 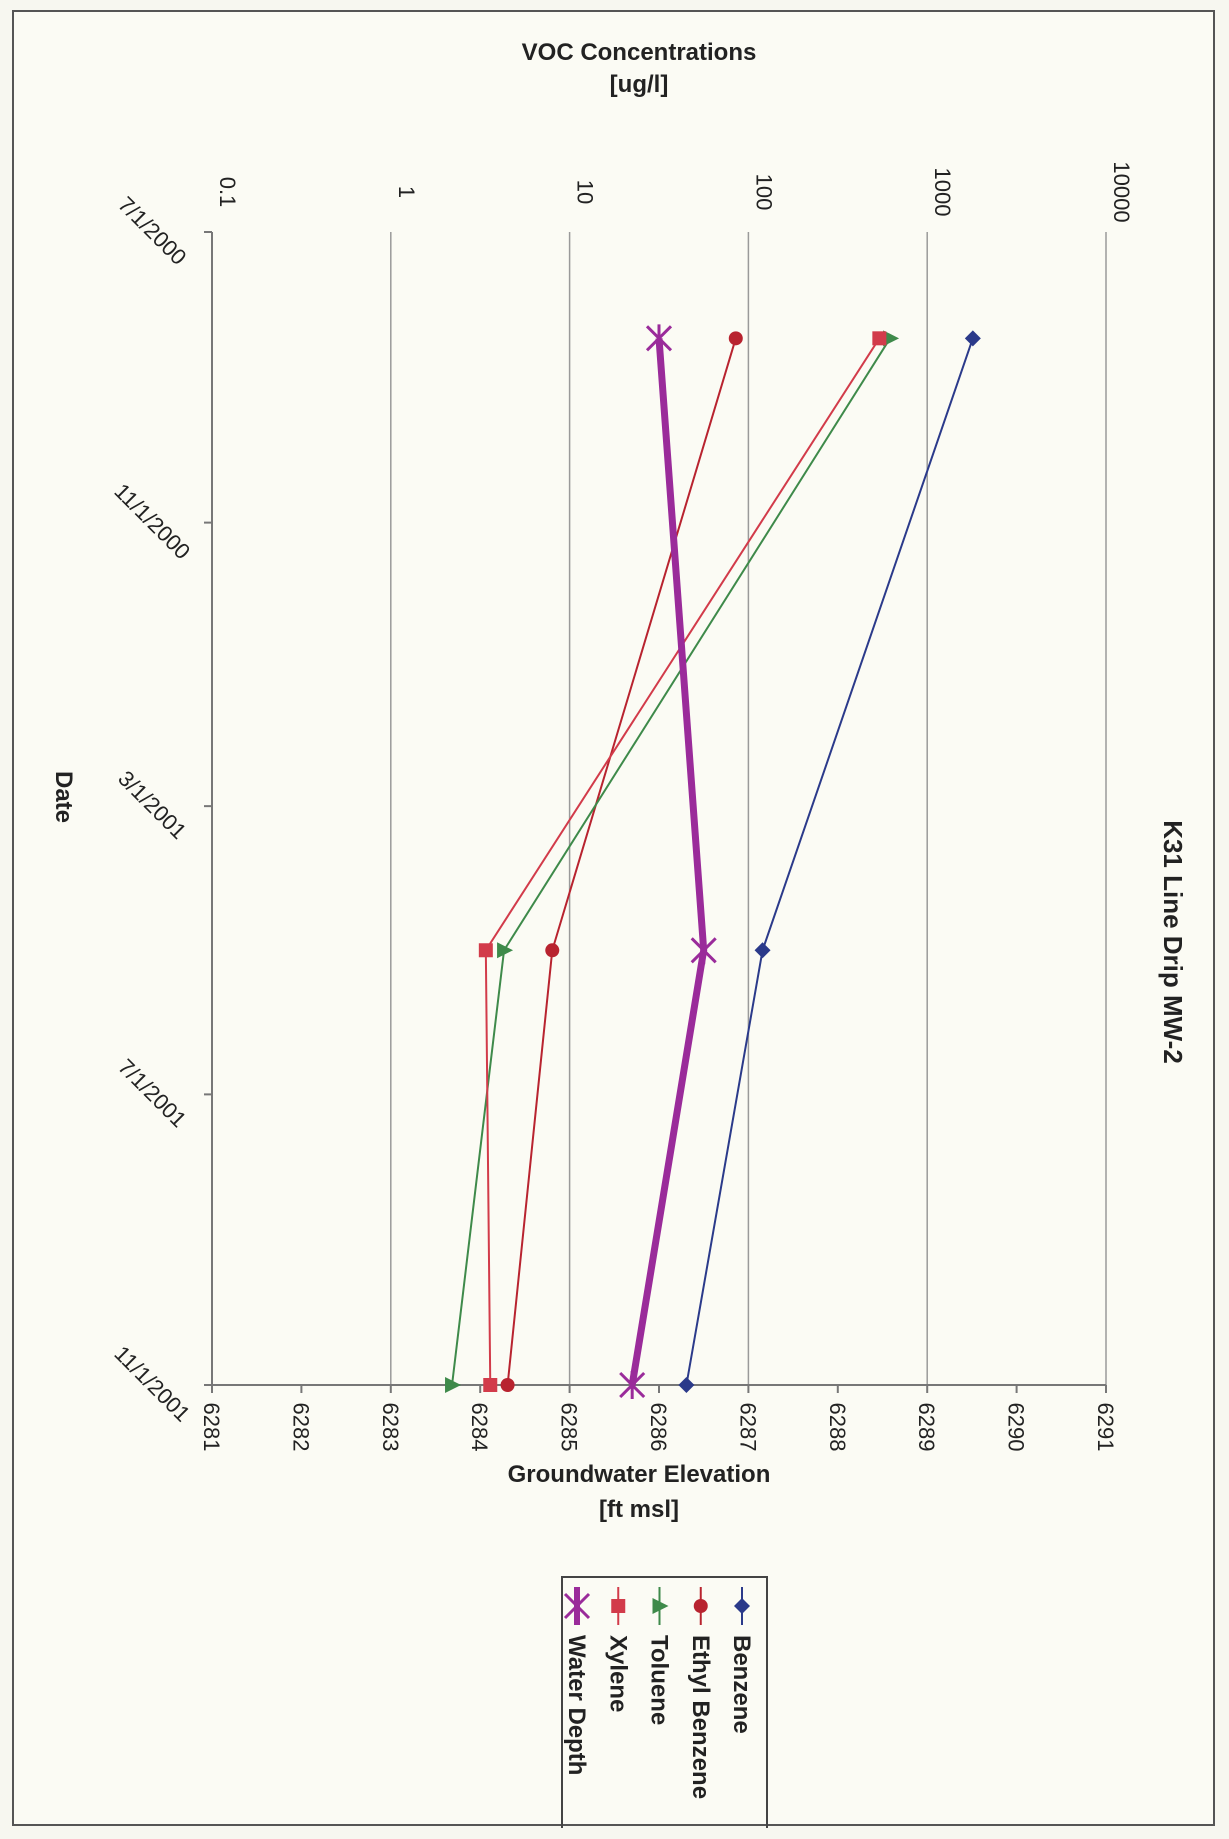 I want to click on elevation-tick-label: 6289, so click(x=926, y=1427).